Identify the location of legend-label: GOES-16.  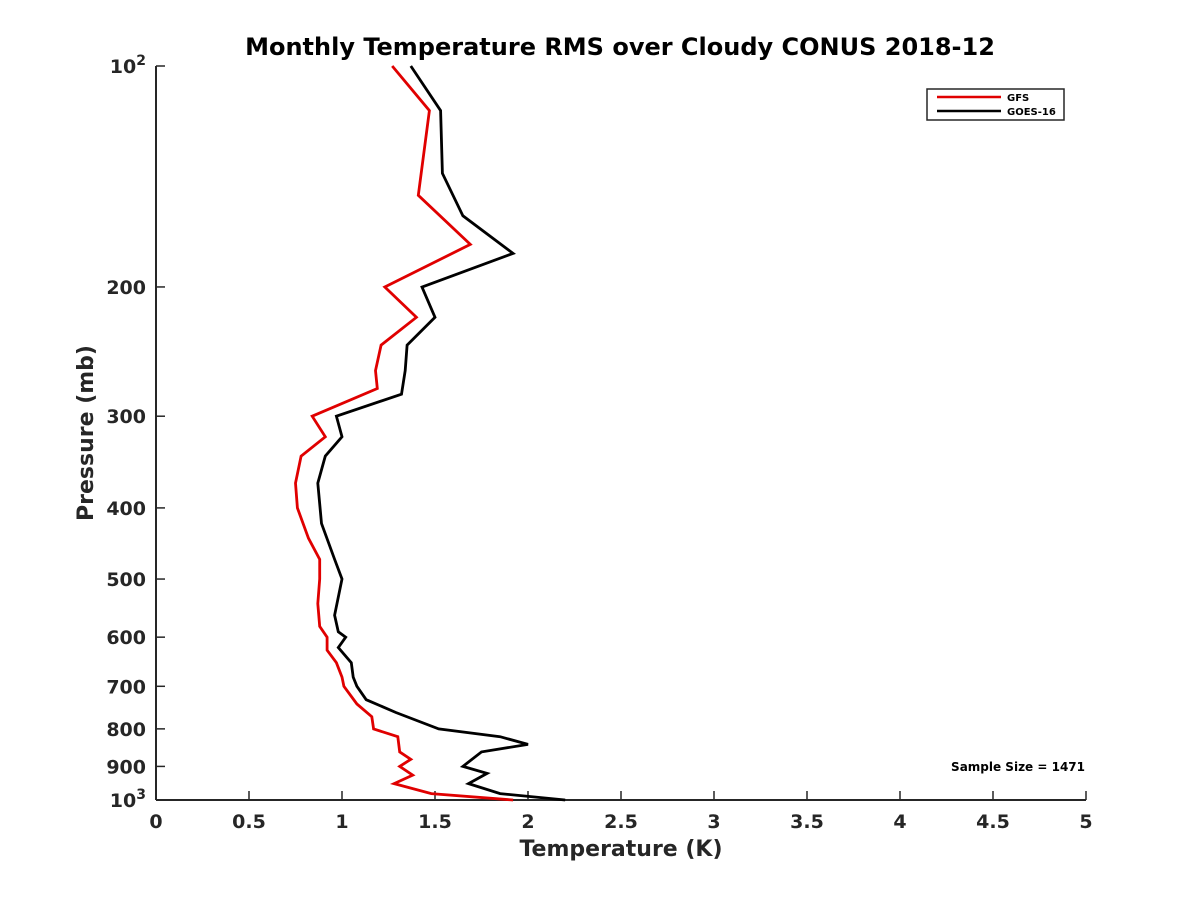
(1031, 112).